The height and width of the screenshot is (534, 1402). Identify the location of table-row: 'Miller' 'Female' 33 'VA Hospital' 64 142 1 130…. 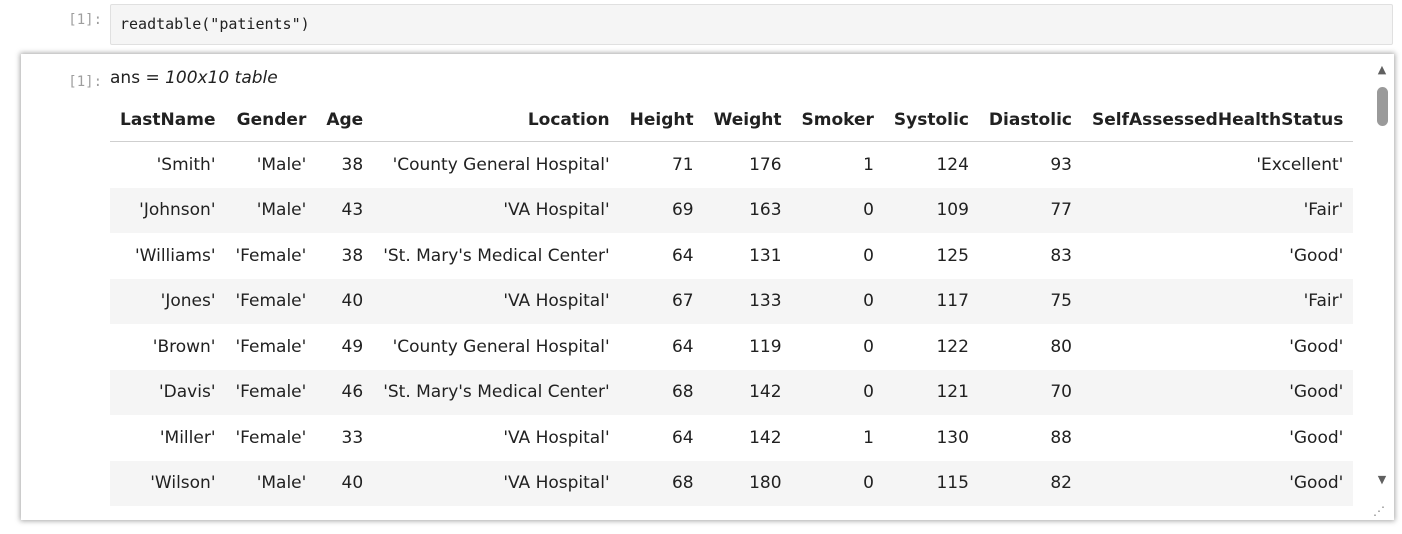
(731, 438).